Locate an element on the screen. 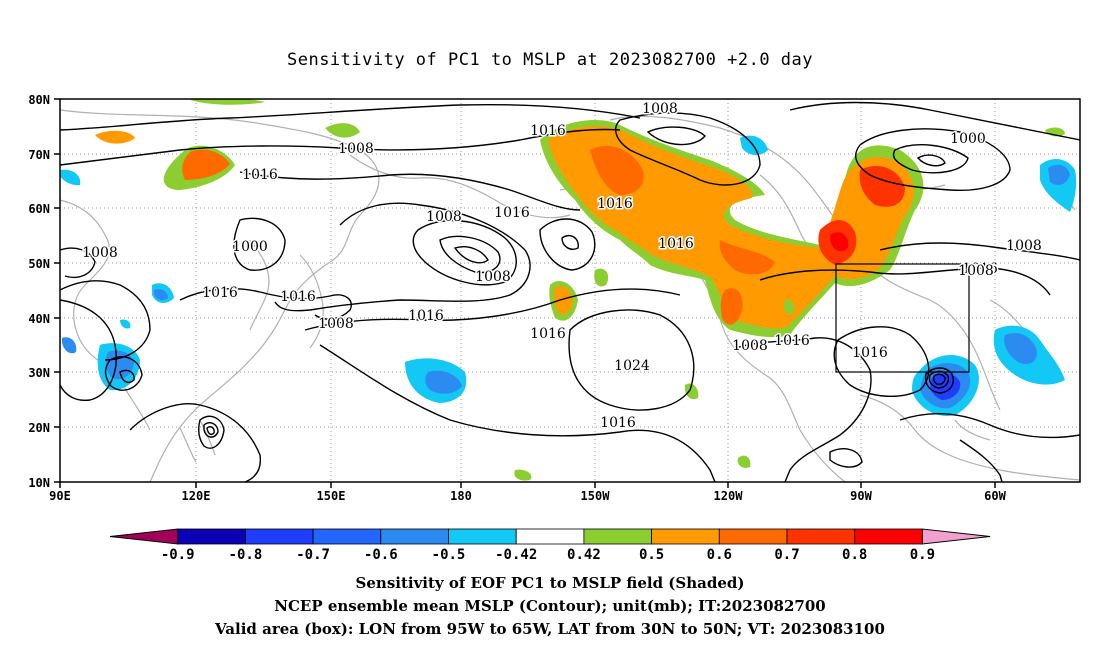 The image size is (1100, 650). lon-label: 90W is located at coordinates (861, 496).